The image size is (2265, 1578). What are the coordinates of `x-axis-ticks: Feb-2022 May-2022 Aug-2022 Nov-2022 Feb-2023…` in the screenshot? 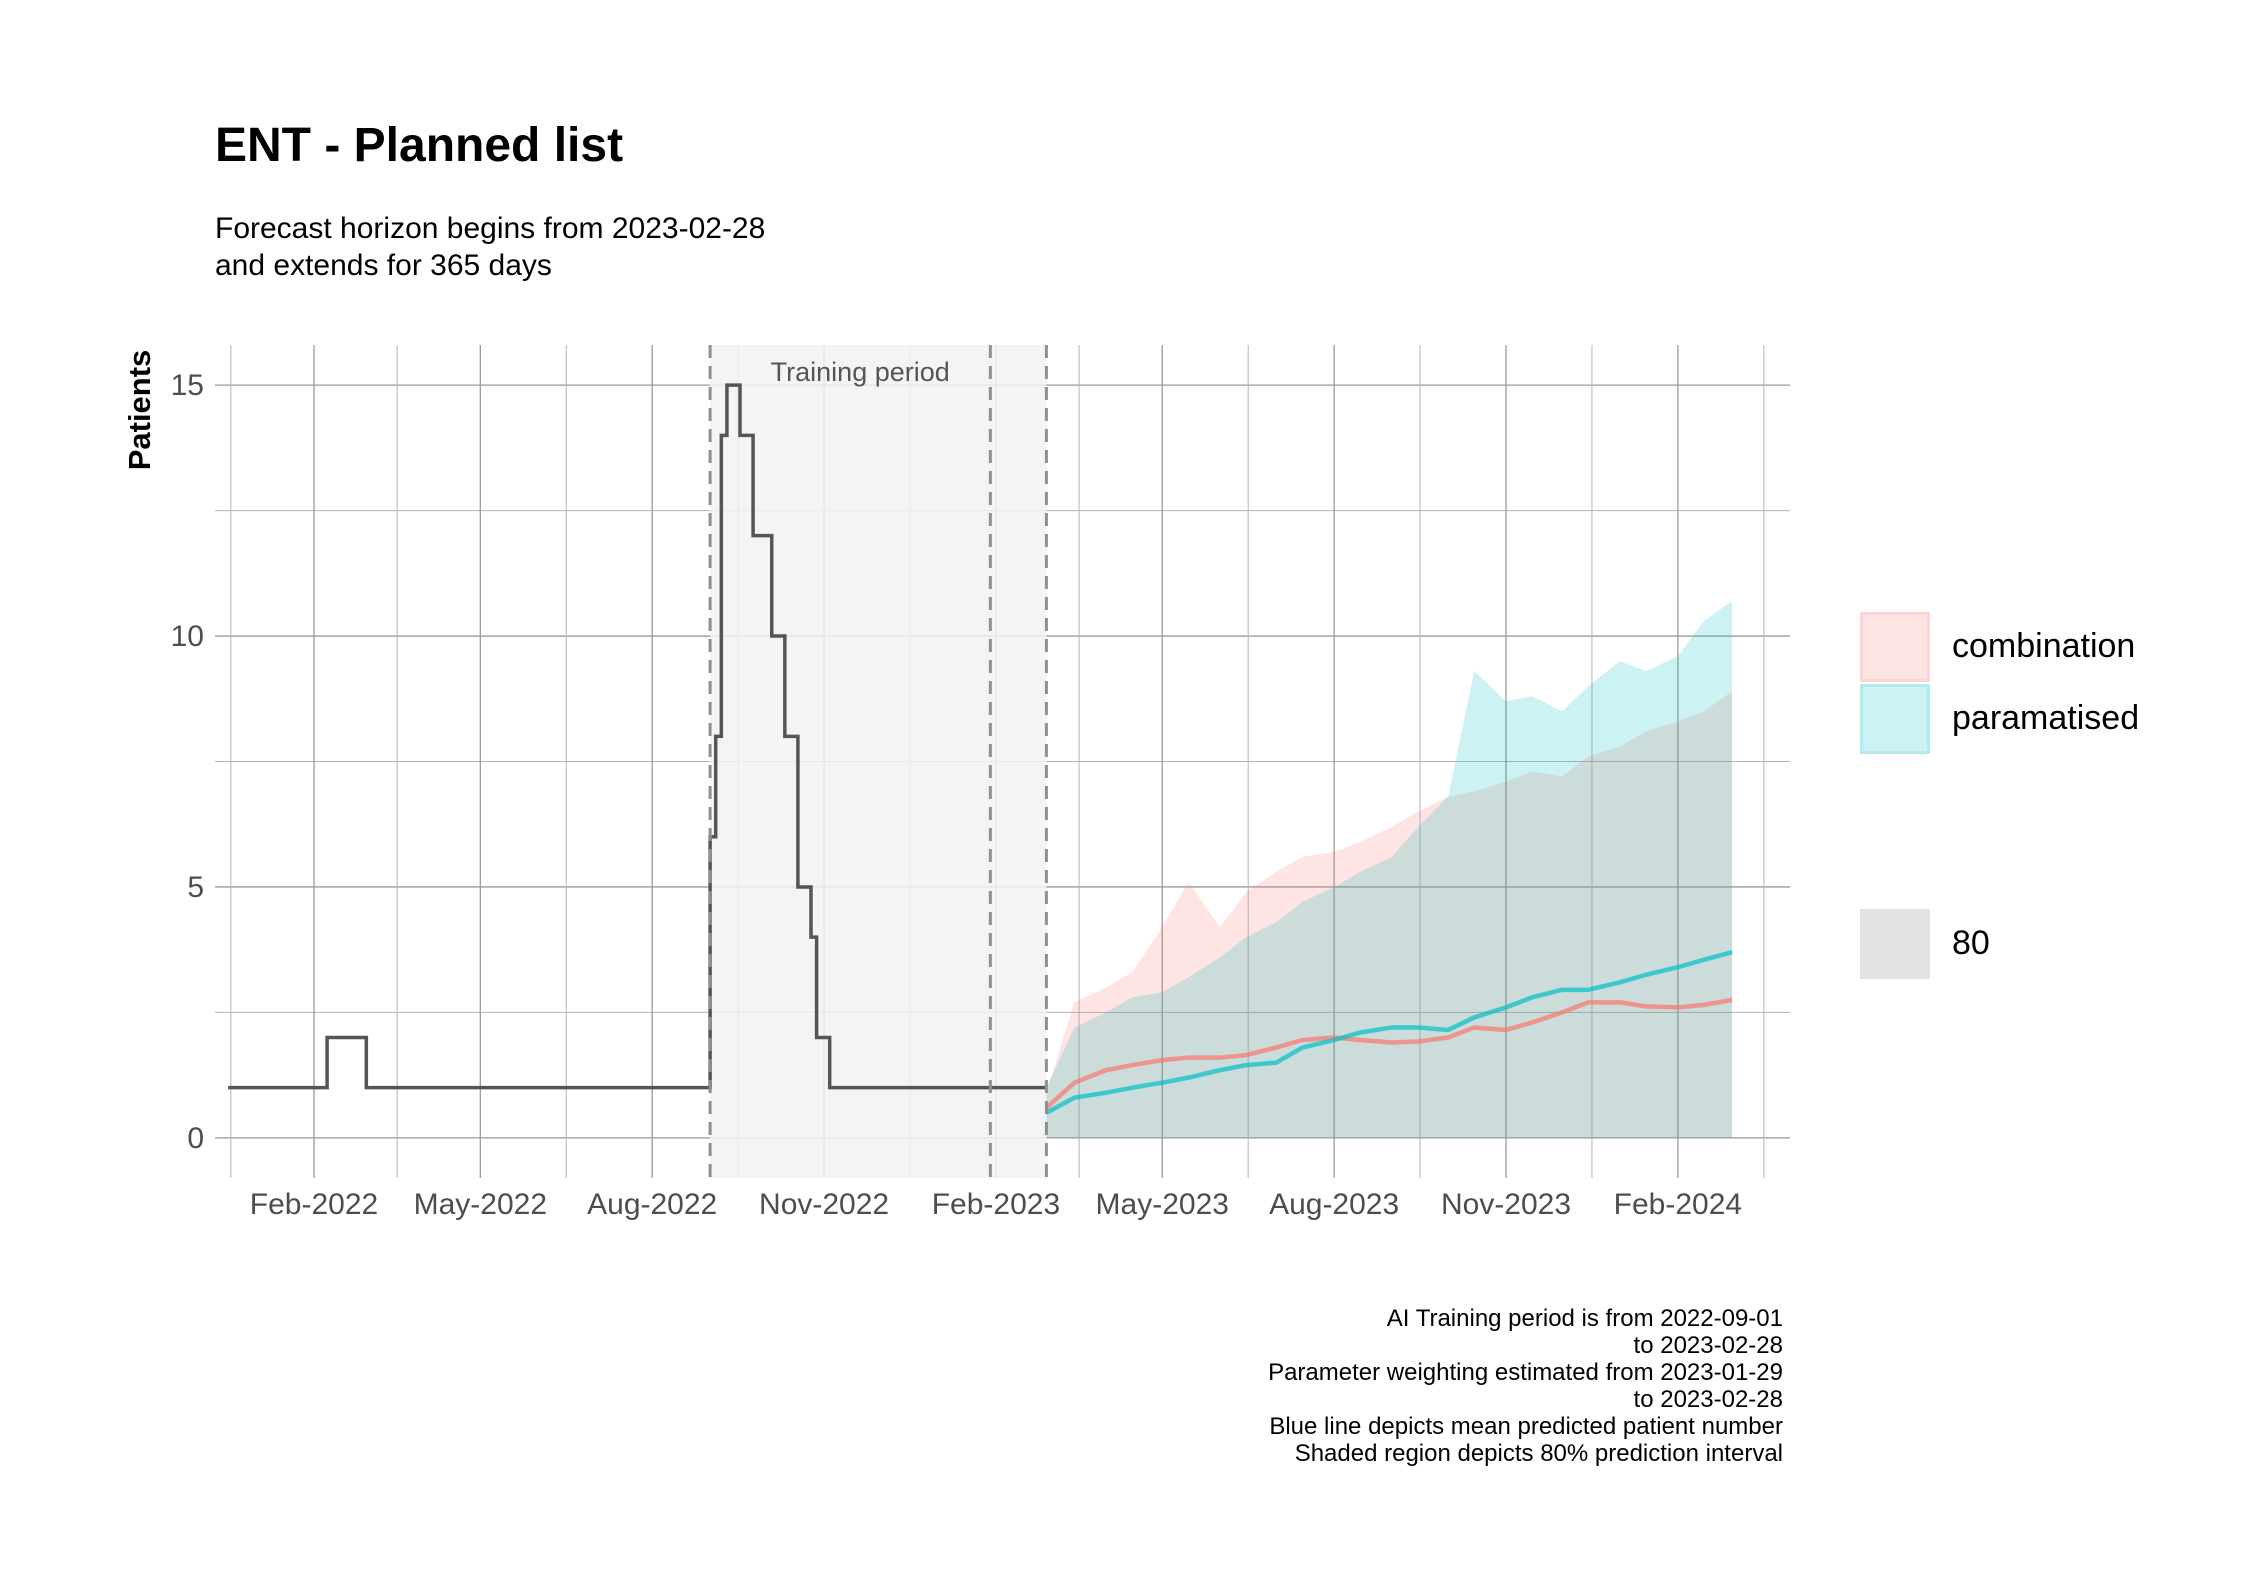 It's located at (996, 1204).